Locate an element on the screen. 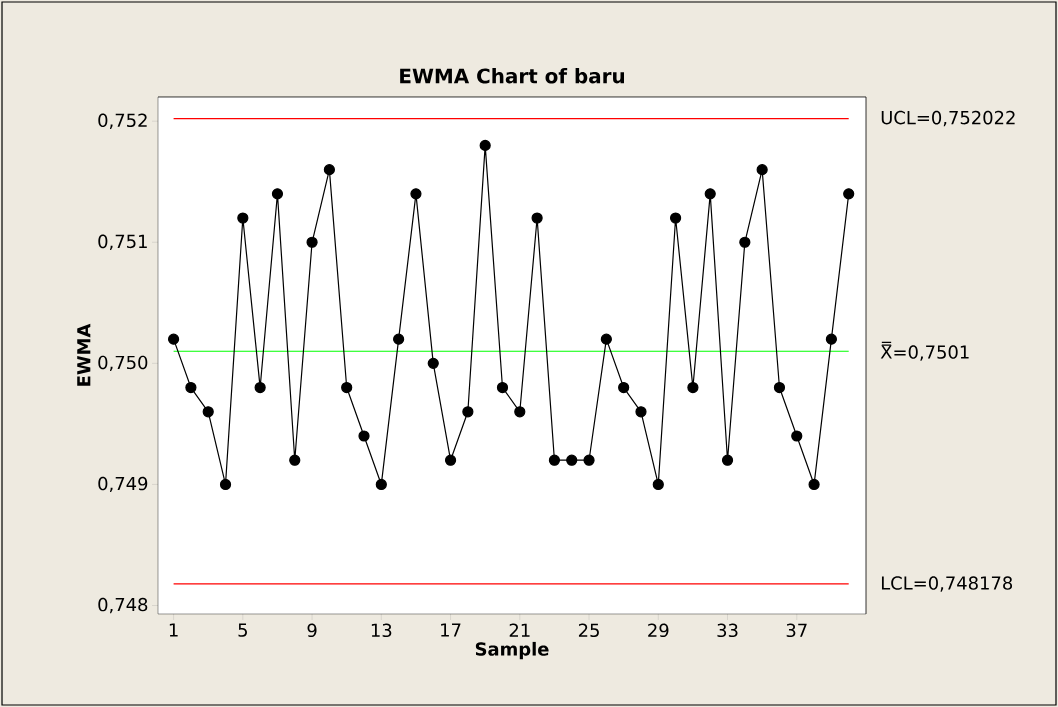 This screenshot has height=707, width=1058. y-tick-label: 0,750 is located at coordinates (123, 363).